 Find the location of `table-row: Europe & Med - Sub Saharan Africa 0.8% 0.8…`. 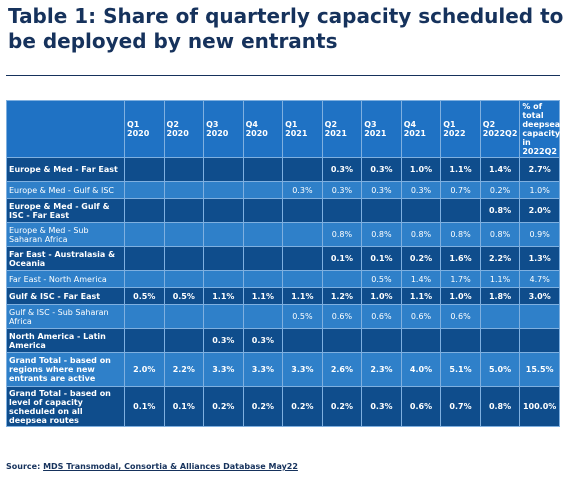

table-row: Europe & Med - Sub Saharan Africa 0.8% 0.8… is located at coordinates (283, 234).